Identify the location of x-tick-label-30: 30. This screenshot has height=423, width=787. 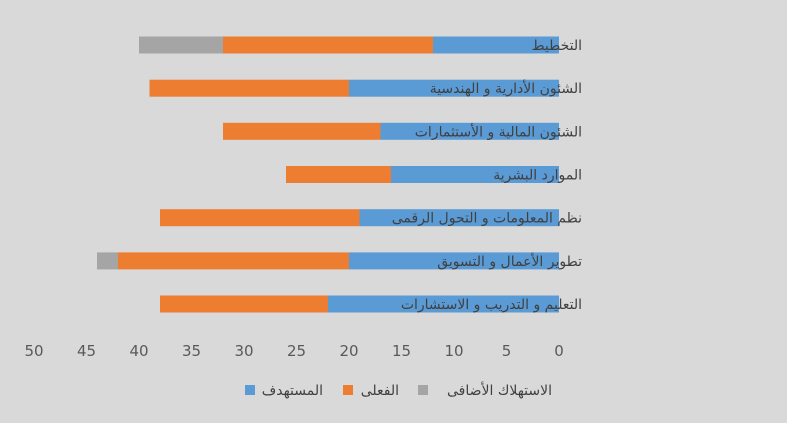
(243, 351).